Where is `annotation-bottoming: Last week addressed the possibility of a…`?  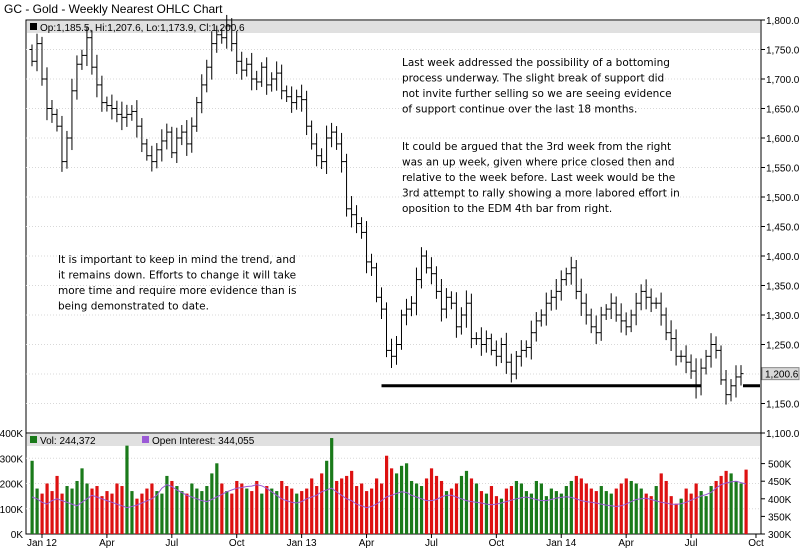
annotation-bottoming: Last week addressed the possibility of a… is located at coordinates (537, 86).